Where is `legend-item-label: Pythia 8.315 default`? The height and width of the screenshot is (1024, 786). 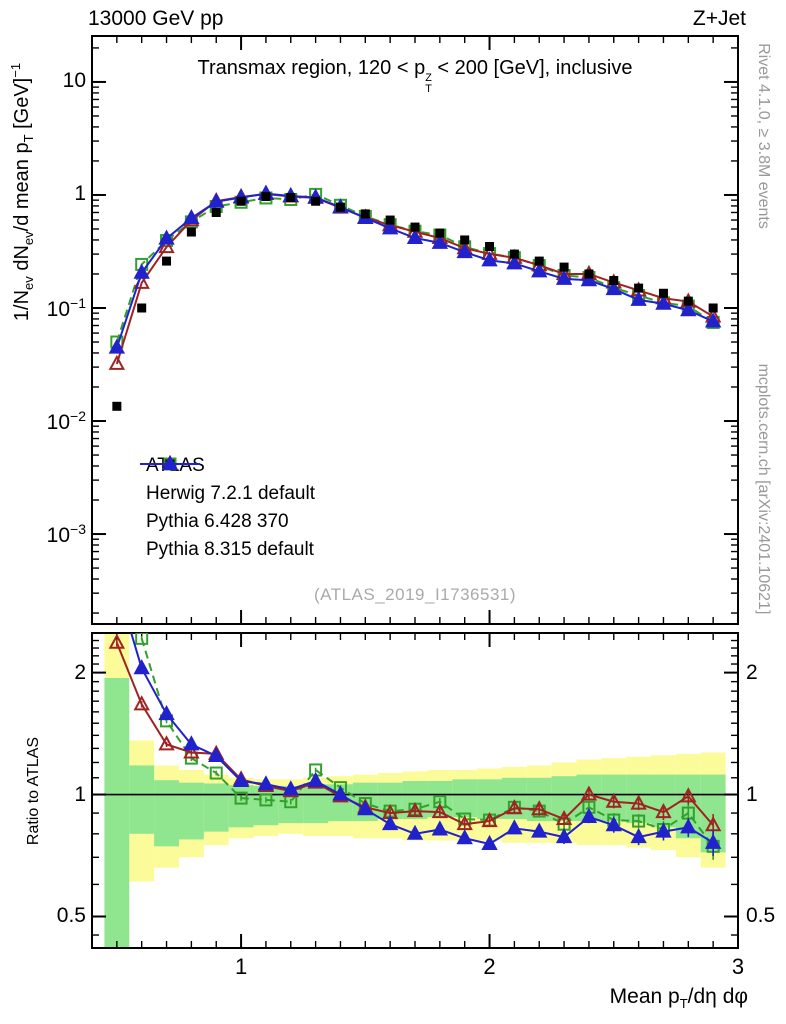
legend-item-label: Pythia 8.315 default is located at coordinates (230, 549).